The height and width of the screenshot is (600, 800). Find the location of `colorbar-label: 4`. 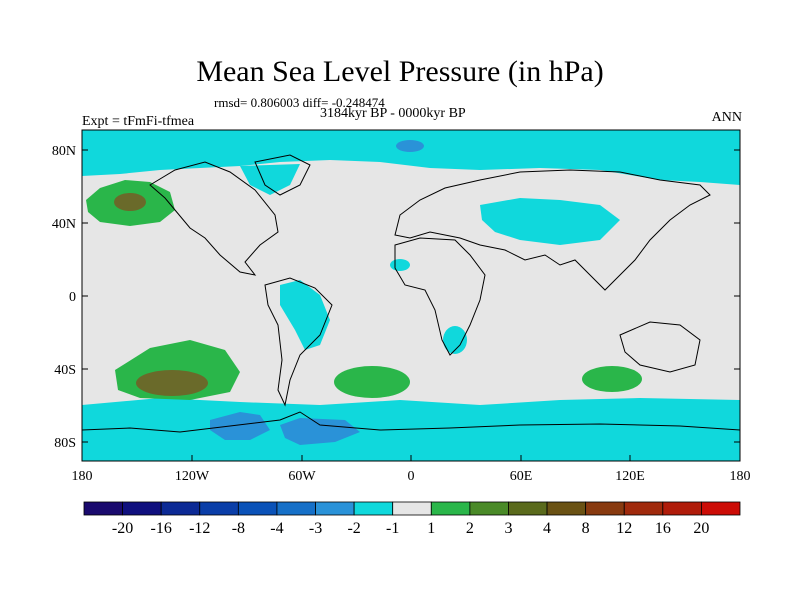

colorbar-label: 4 is located at coordinates (547, 528).